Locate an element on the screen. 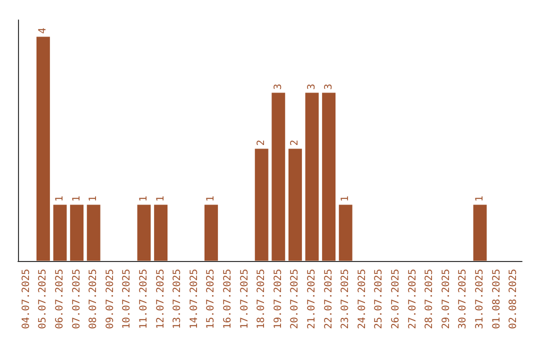 This screenshot has height=340, width=540. x-tick-label: 17.07.2025 is located at coordinates (244, 299).